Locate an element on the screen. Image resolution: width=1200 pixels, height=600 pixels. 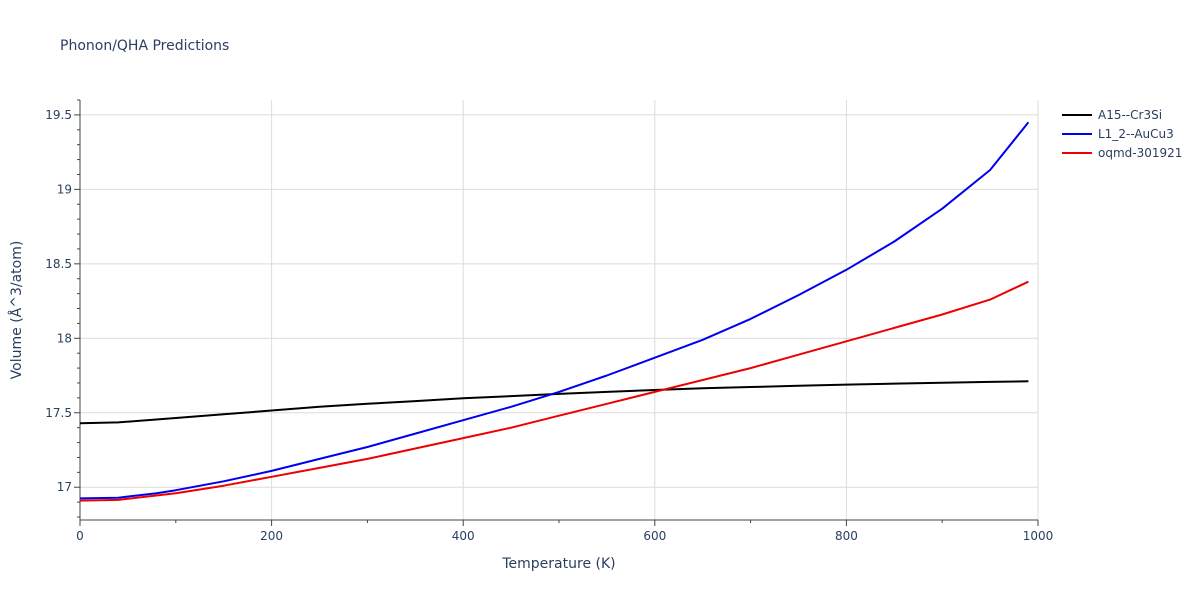
legend-label: L1_2--AuCu3 is located at coordinates (1136, 134).